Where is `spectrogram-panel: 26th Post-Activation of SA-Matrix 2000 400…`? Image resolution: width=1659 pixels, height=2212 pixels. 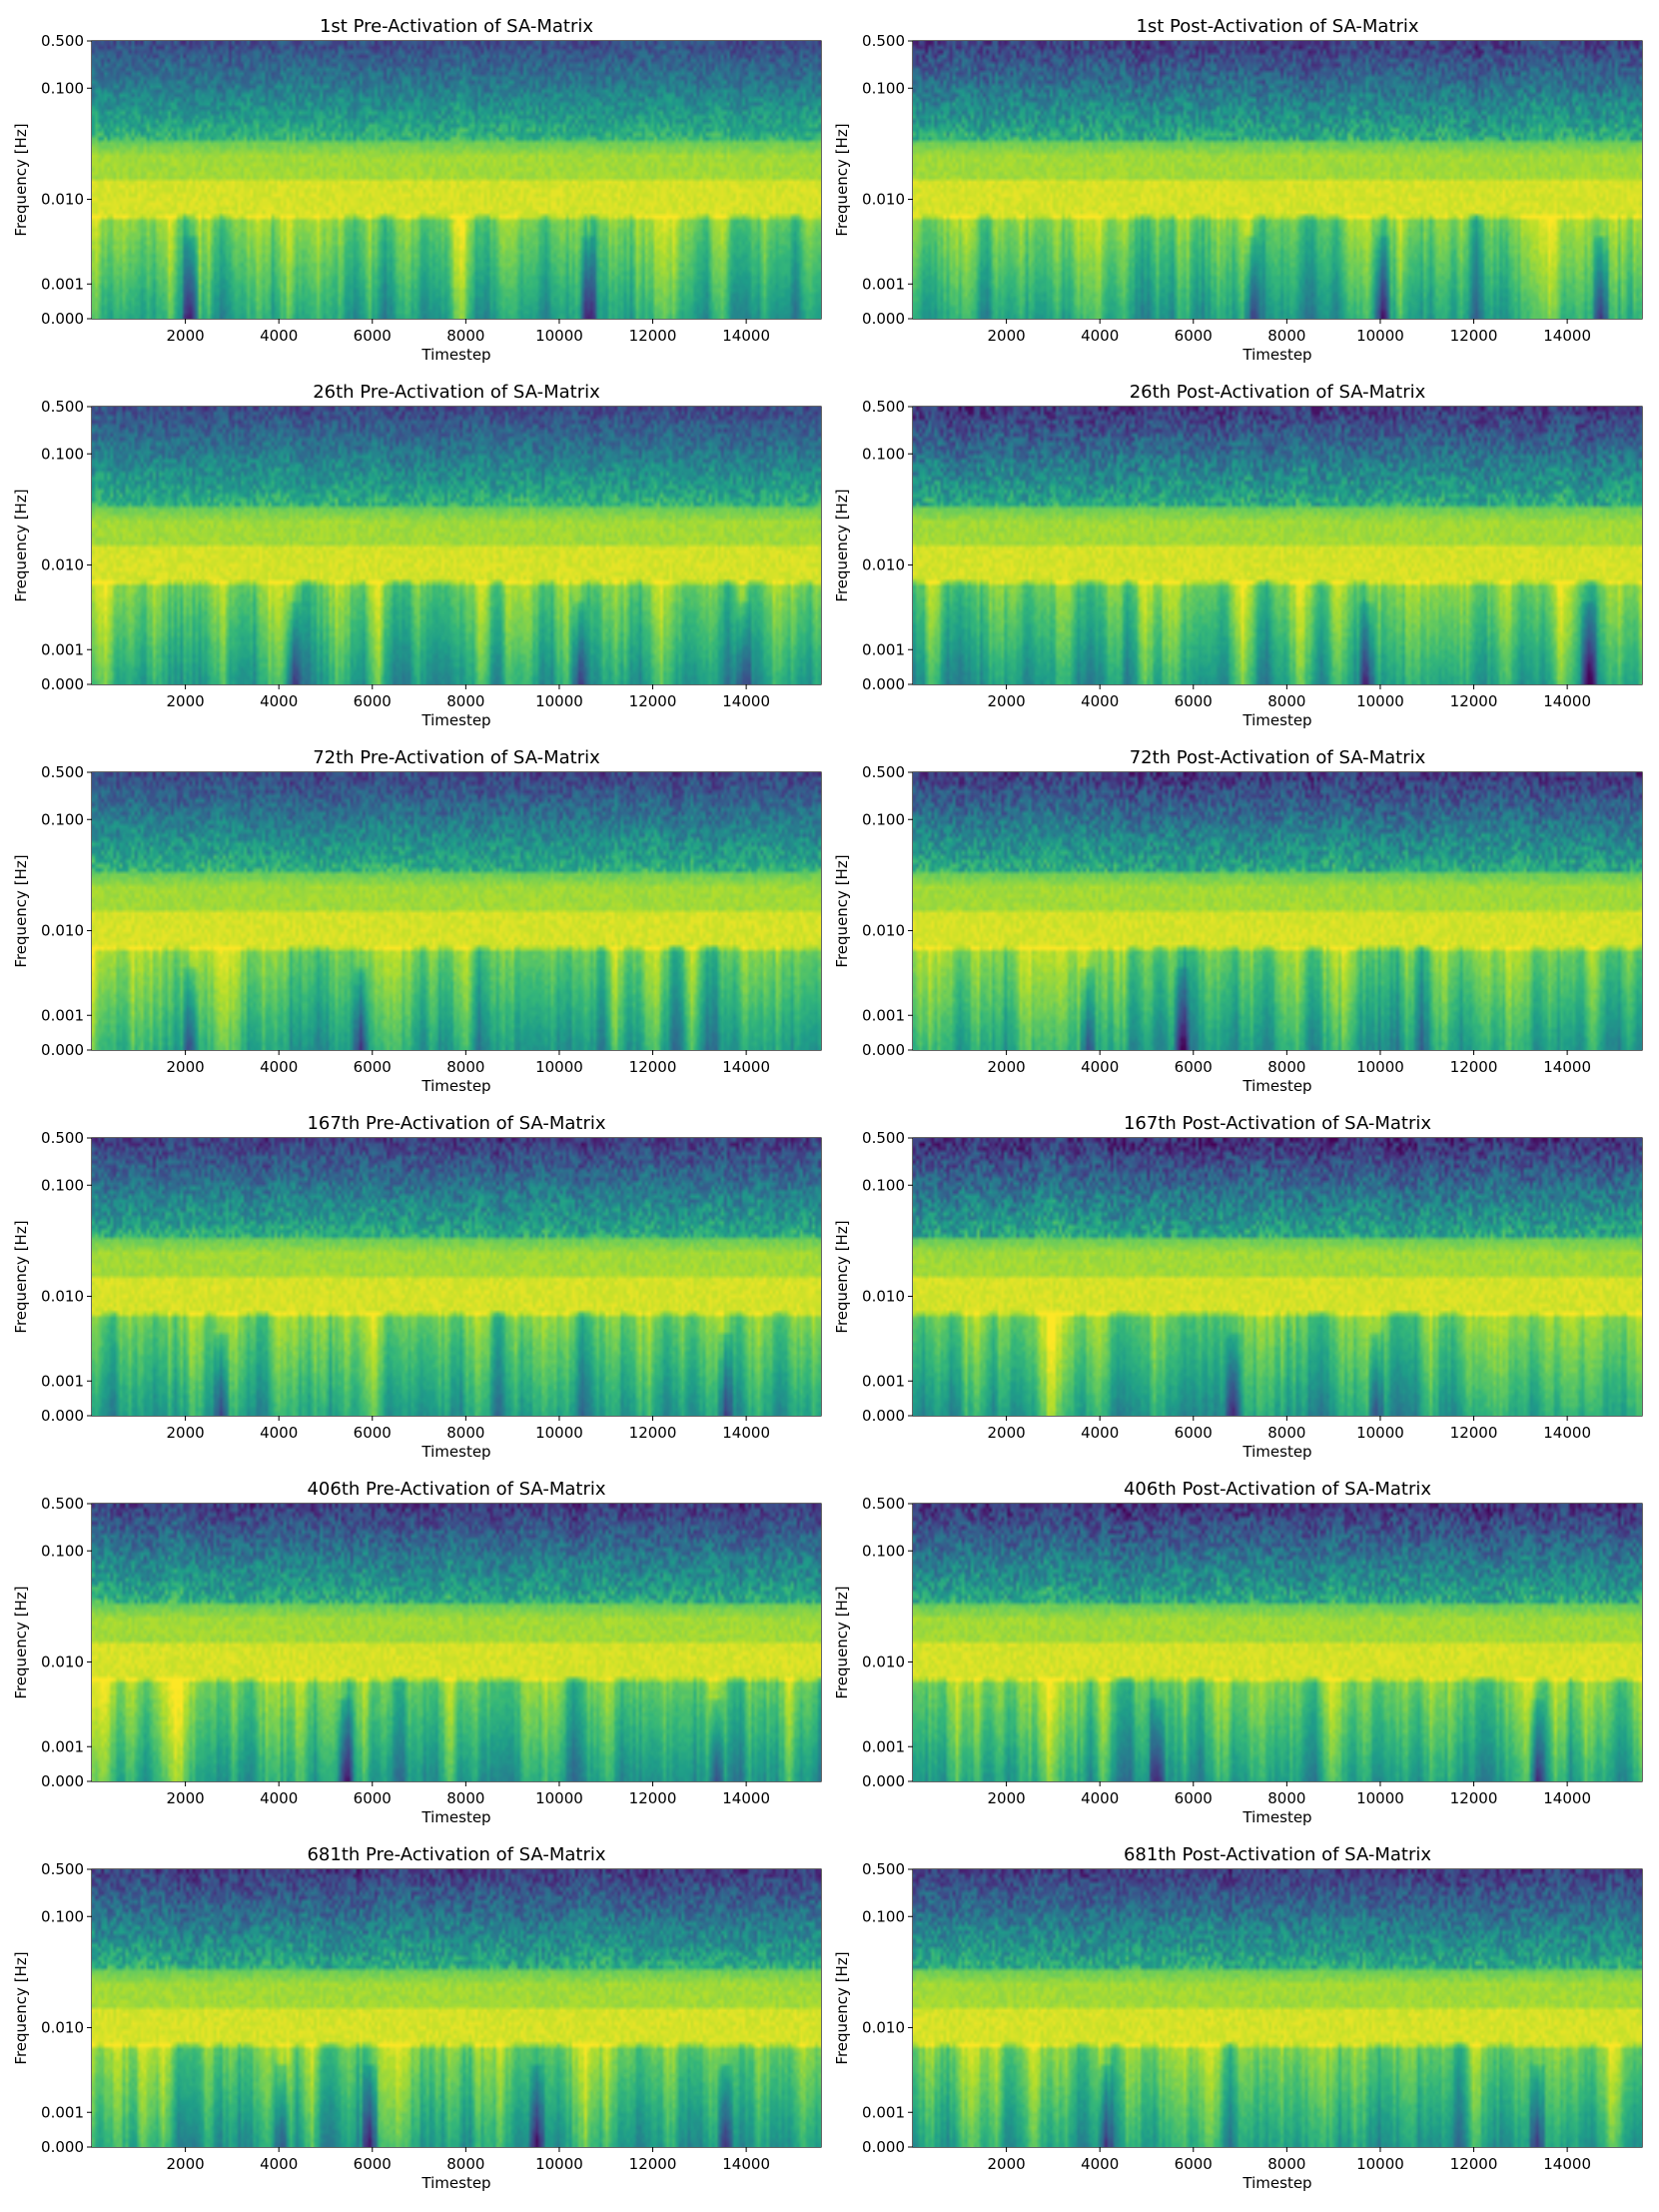
spectrogram-panel: 26th Post-Activation of SA-Matrix 2000 400… is located at coordinates (1238, 555).